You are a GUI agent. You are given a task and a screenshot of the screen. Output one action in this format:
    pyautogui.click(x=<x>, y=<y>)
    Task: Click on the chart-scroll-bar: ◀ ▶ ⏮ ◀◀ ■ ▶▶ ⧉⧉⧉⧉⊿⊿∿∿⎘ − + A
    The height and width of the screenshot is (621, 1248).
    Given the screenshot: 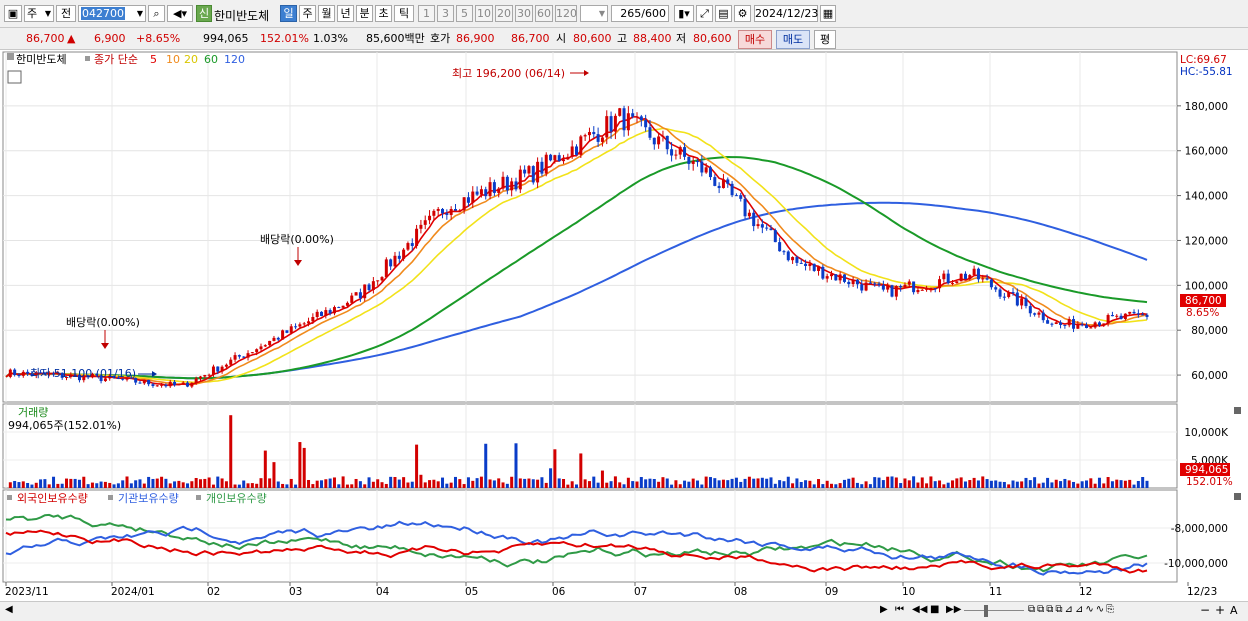 What is the action you would take?
    pyautogui.click(x=624, y=611)
    